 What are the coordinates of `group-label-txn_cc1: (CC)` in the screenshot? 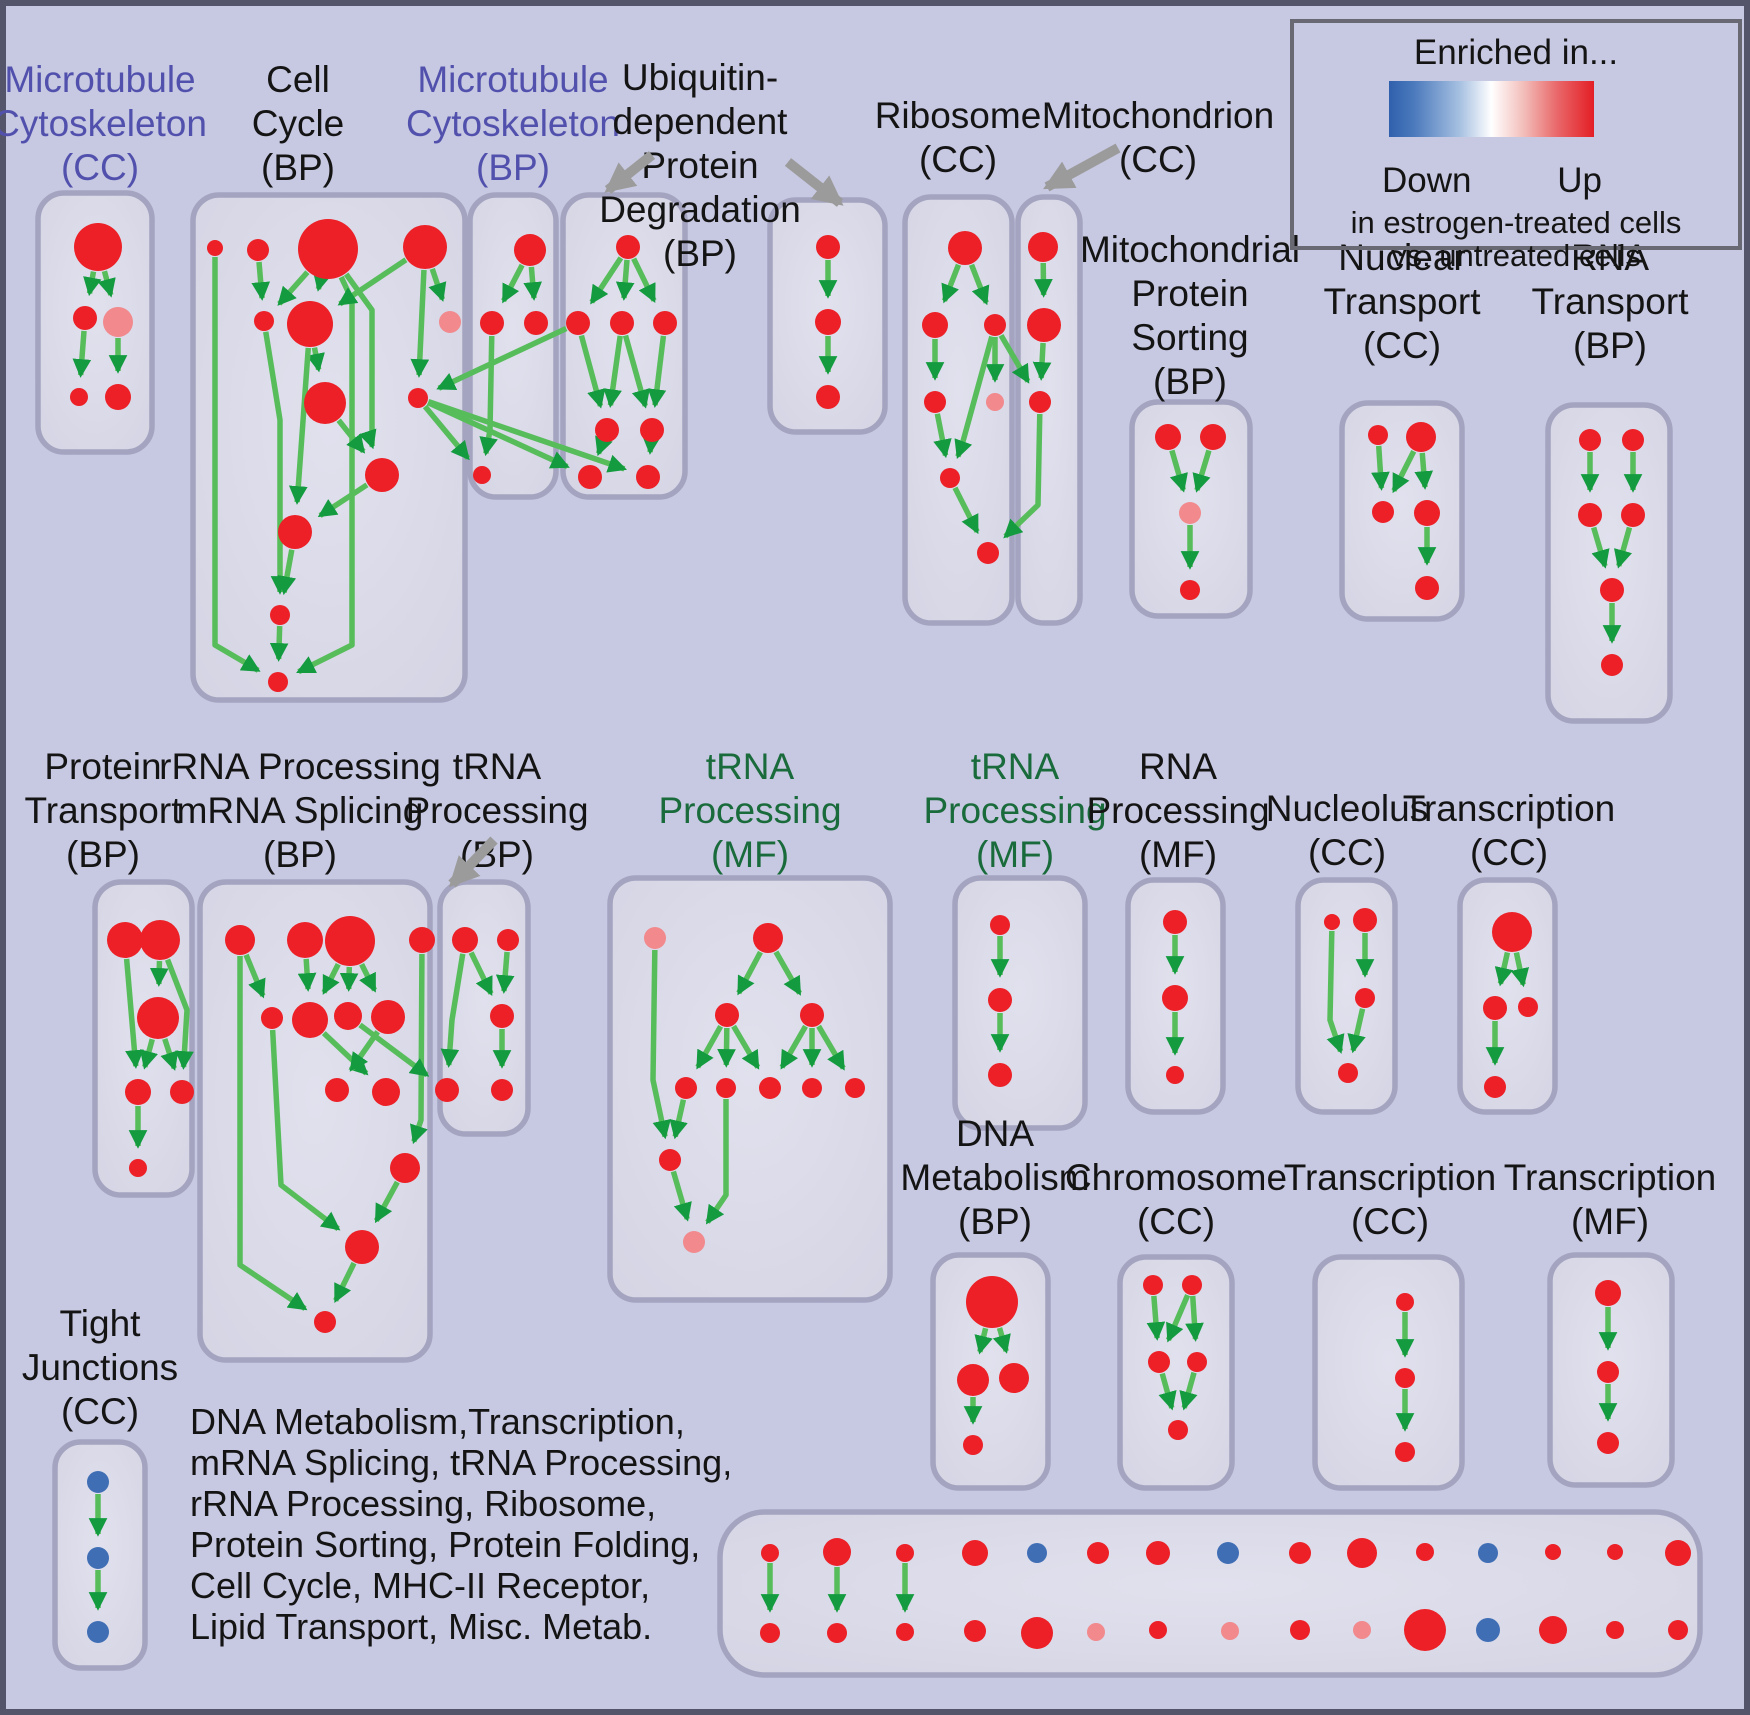 It's located at (1509, 852).